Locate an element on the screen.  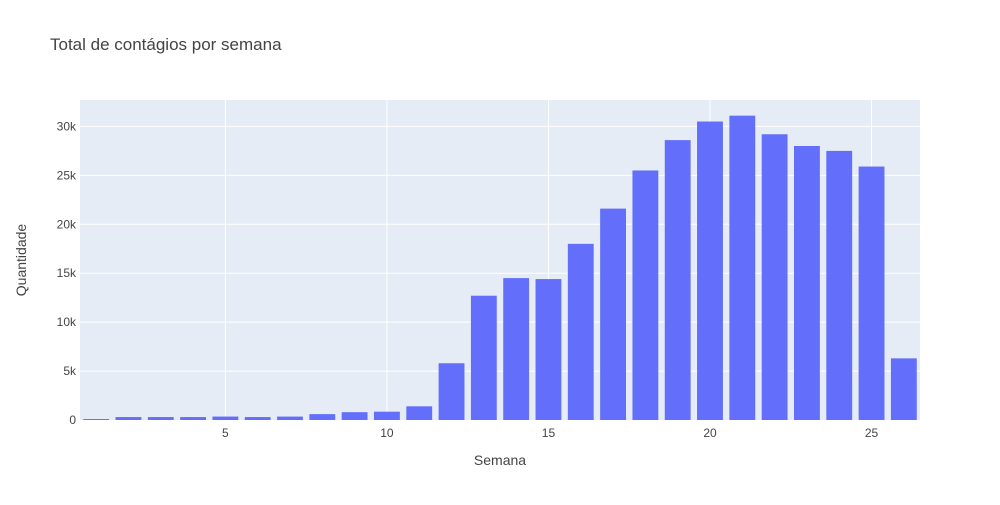
y-tick-label: 10k is located at coordinates (67, 322).